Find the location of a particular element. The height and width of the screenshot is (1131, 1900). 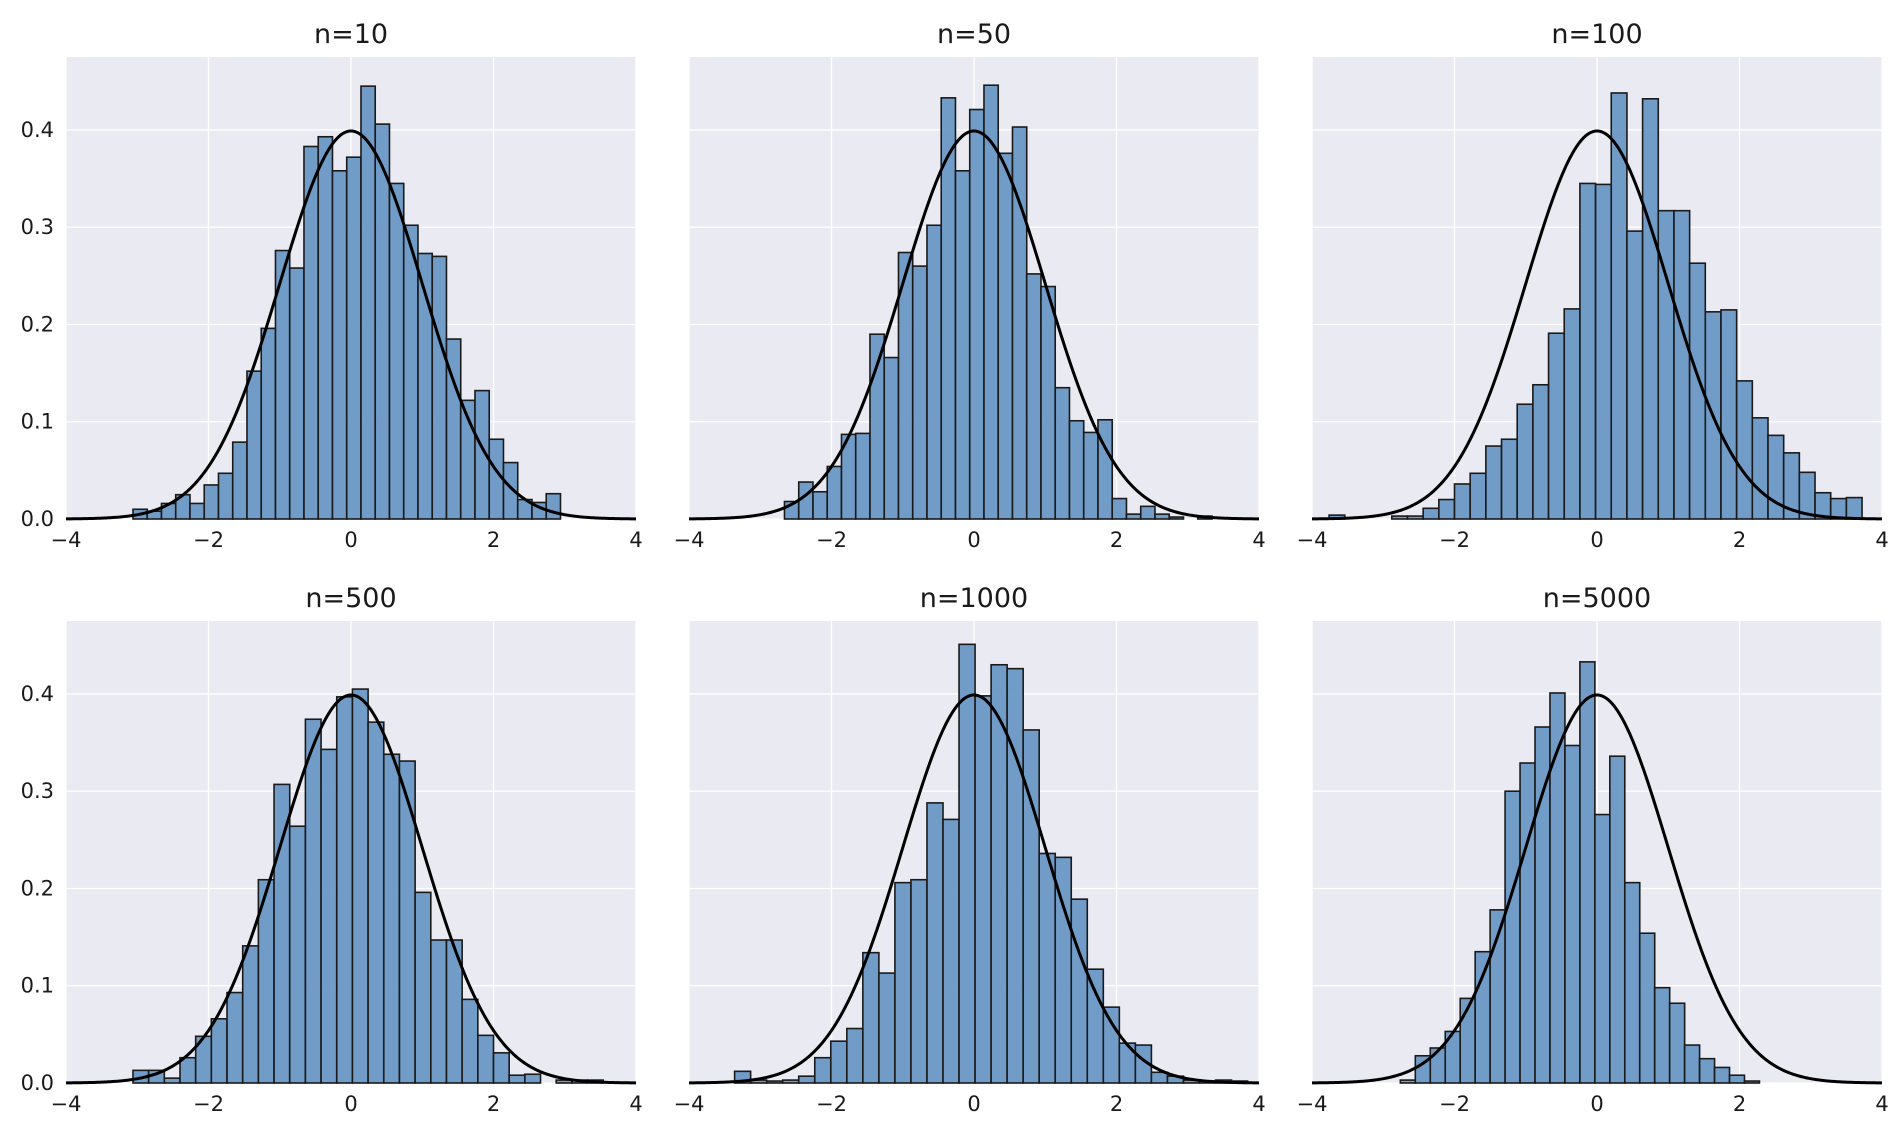

y-tick-label: 0.4 is located at coordinates (37, 694).